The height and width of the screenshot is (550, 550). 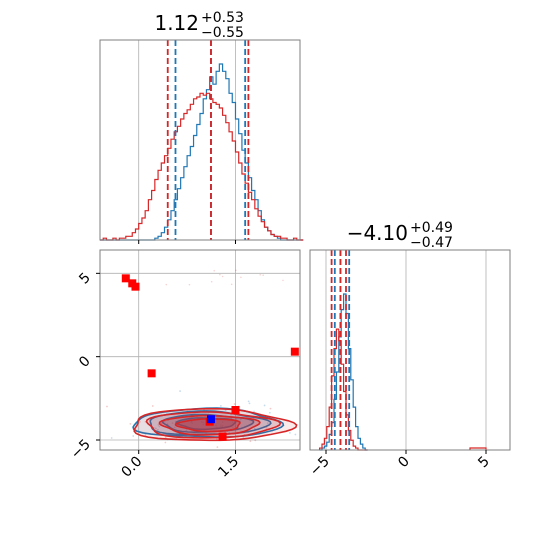 What do you see at coordinates (222, 33) in the screenshot?
I see `title-minus: −0.55` at bounding box center [222, 33].